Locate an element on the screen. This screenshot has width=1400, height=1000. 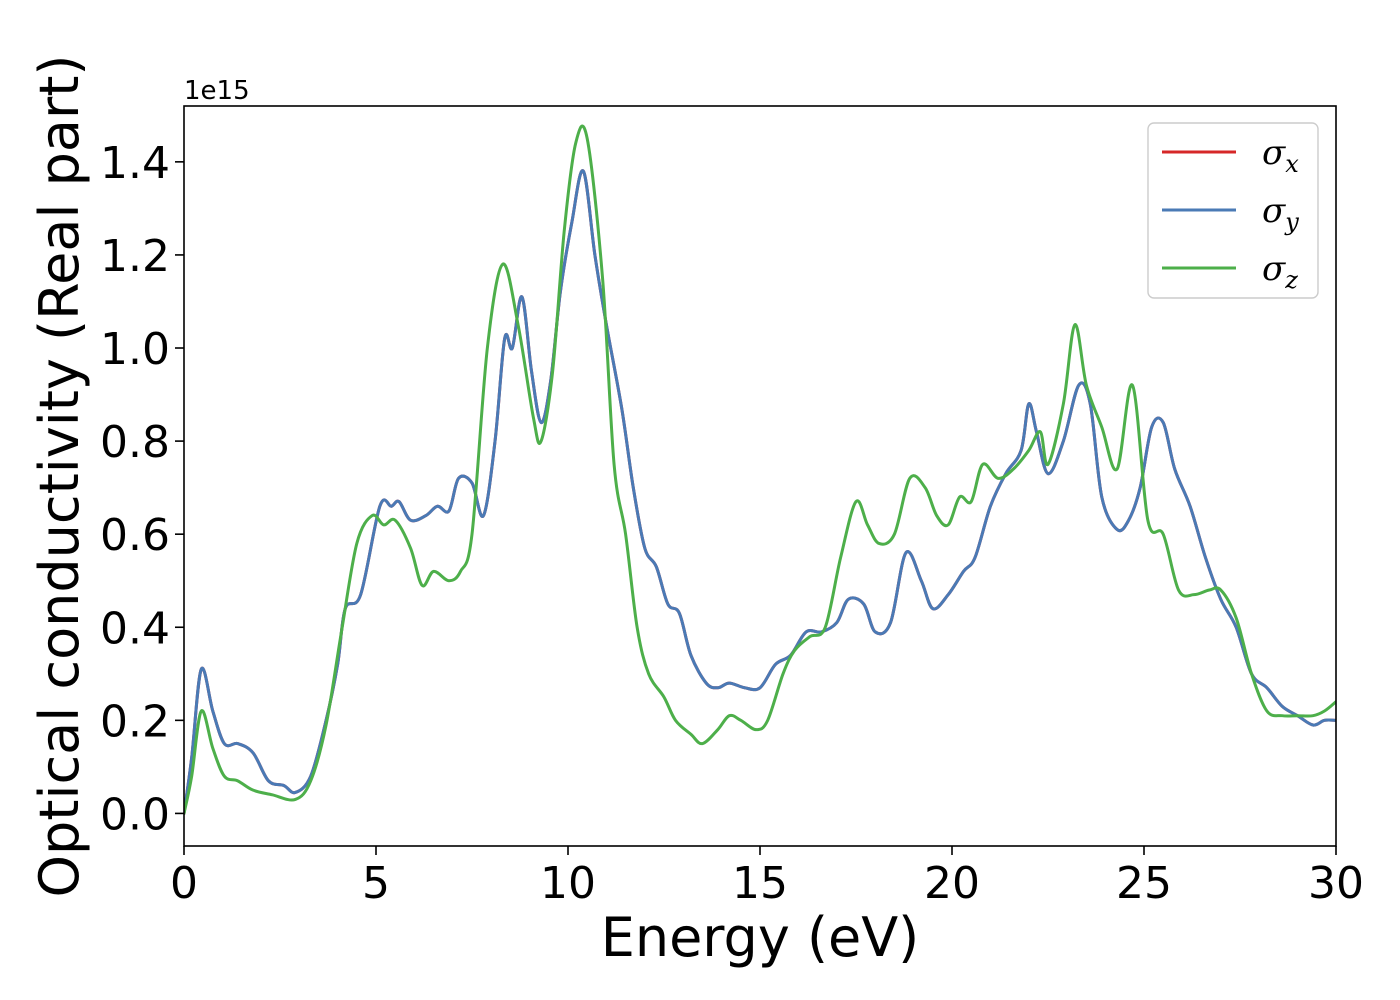
y-axis-label: Optical conductivity (Real part) is located at coordinates (59, 476).